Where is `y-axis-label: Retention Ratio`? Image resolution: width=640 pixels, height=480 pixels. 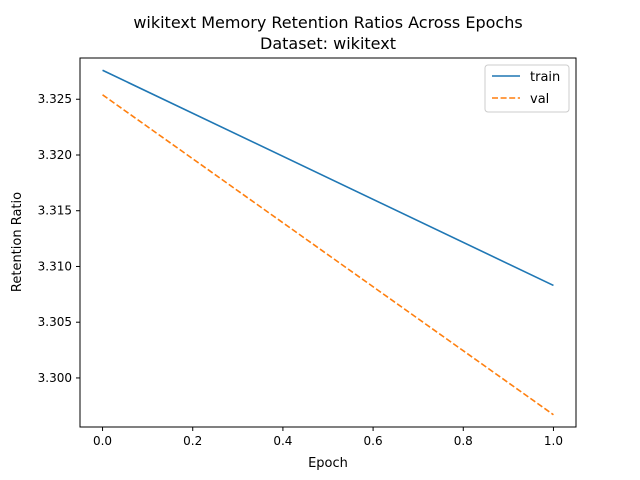
y-axis-label: Retention Ratio is located at coordinates (17, 242).